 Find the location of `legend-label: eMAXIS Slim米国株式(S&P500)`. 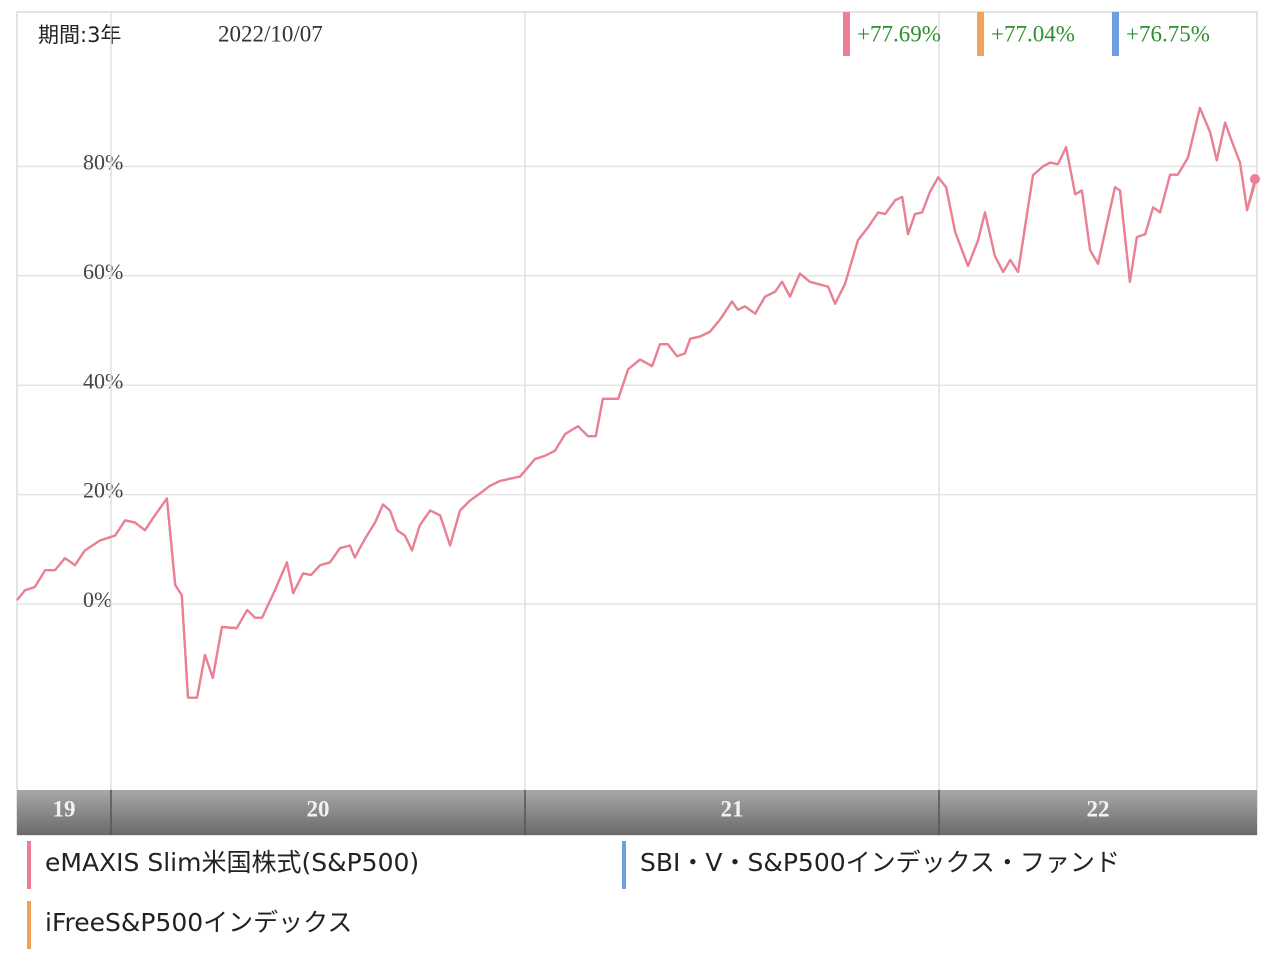

legend-label: eMAXIS Slim米国株式(S&P500) is located at coordinates (232, 862).